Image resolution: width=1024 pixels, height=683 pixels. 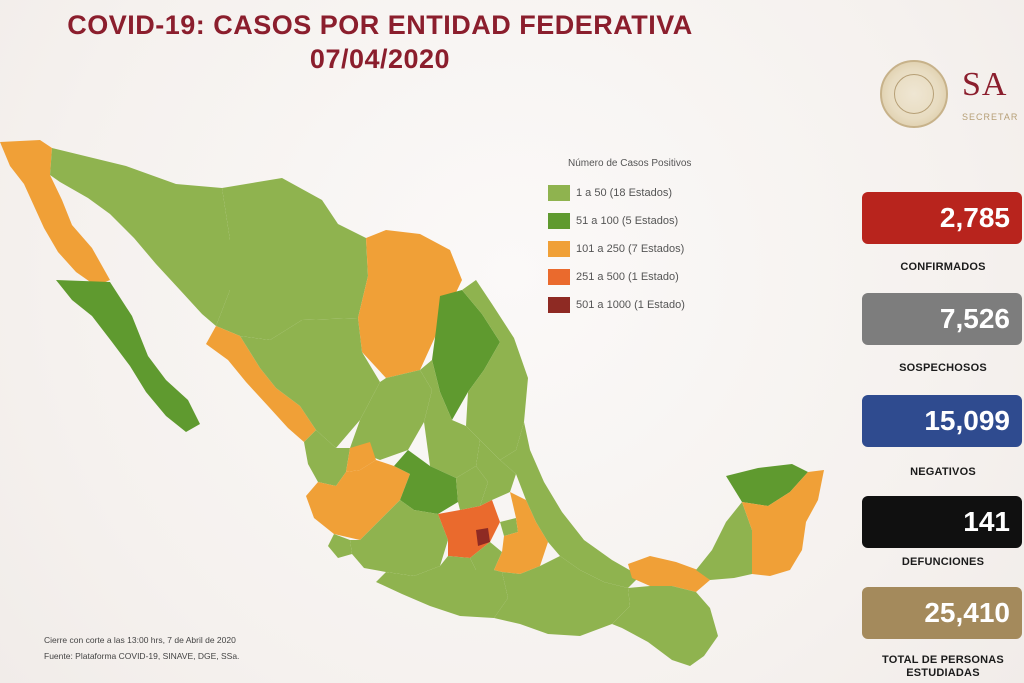 I want to click on state-cdmx, so click(x=483, y=537).